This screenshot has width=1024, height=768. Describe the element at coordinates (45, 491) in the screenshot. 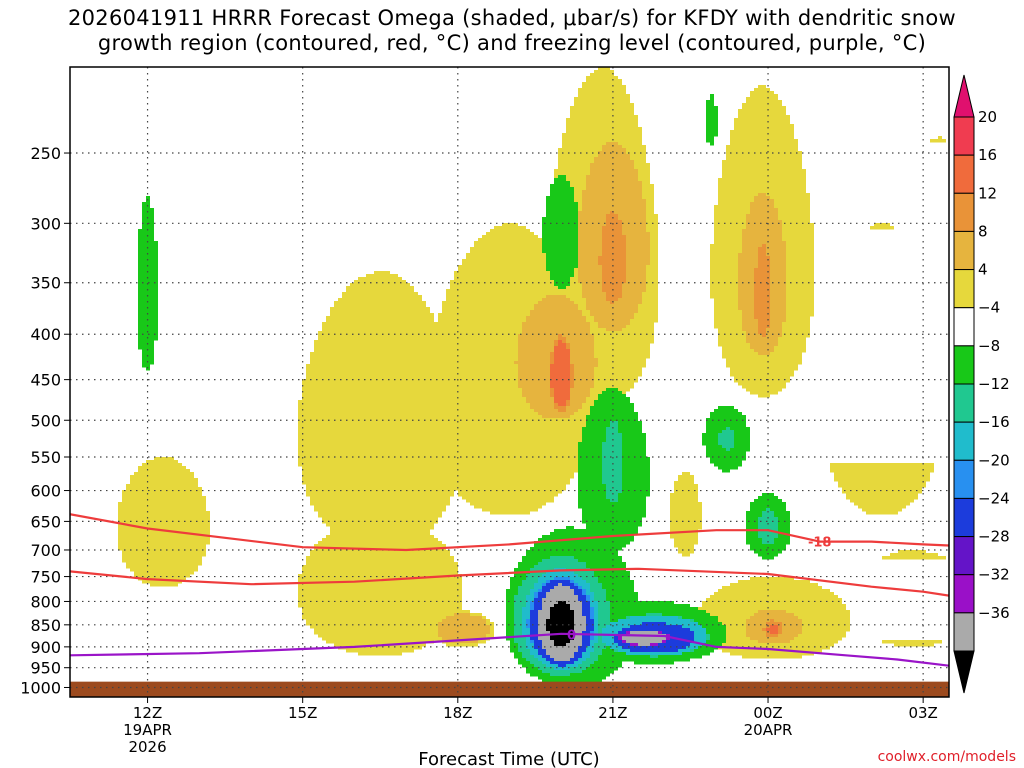

I see `y-tick-label: 600` at that location.